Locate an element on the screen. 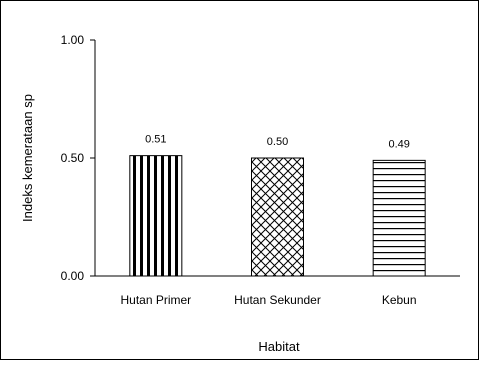 Image resolution: width=479 pixels, height=365 pixels. y-tick-label: 1.00 is located at coordinates (73, 40).